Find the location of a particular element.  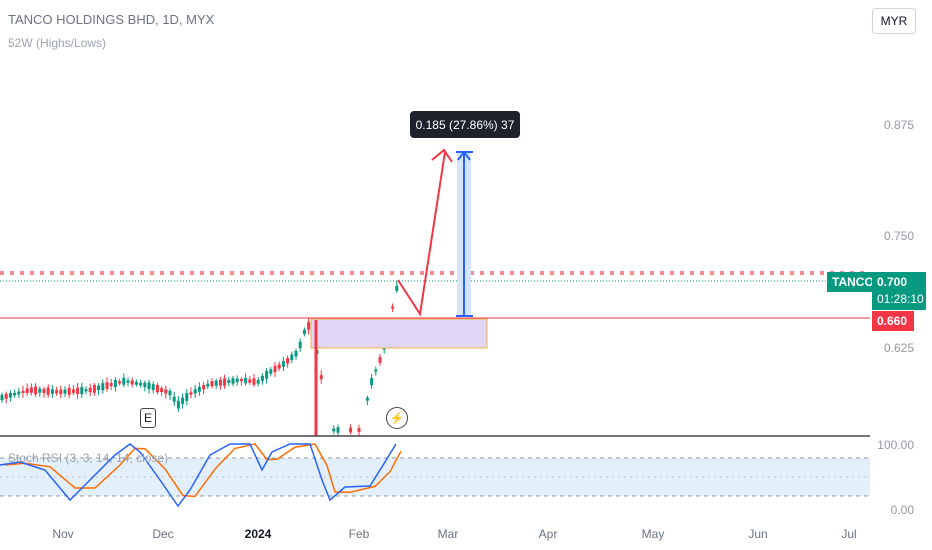

chart-legend-title: TANCO HOLDINGS BHD, 1D, MYX is located at coordinates (111, 19).